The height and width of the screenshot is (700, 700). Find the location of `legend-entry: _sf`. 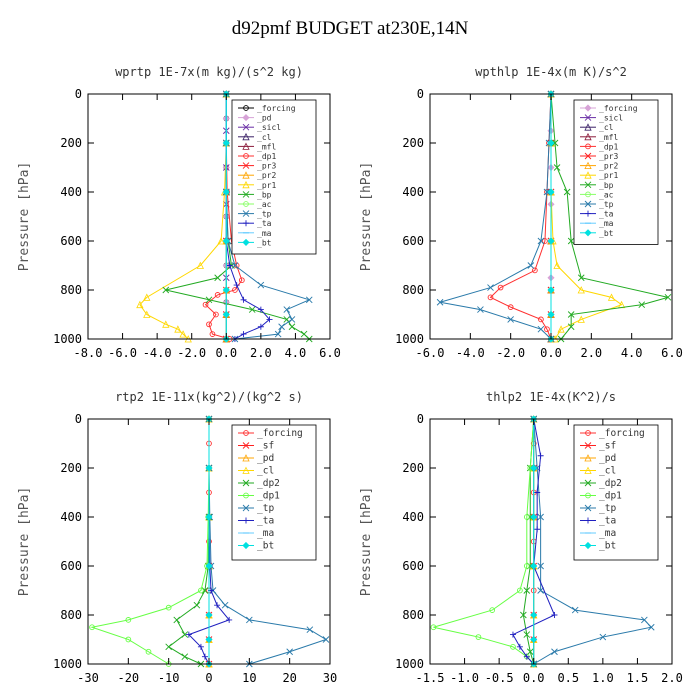

legend-entry: _sf is located at coordinates (598, 446).